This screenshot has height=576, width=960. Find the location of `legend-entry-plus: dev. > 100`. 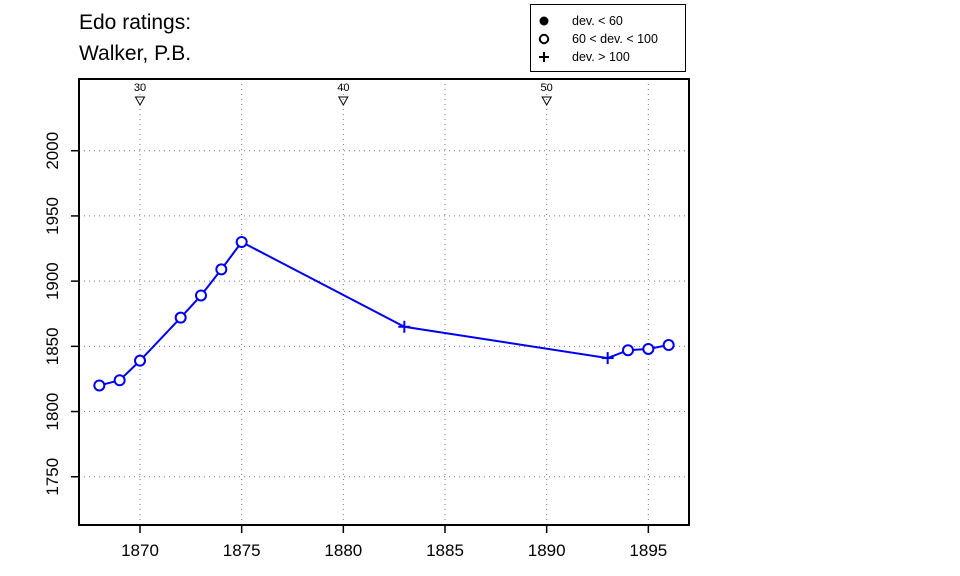

legend-entry-plus: dev. > 100 is located at coordinates (608, 57).